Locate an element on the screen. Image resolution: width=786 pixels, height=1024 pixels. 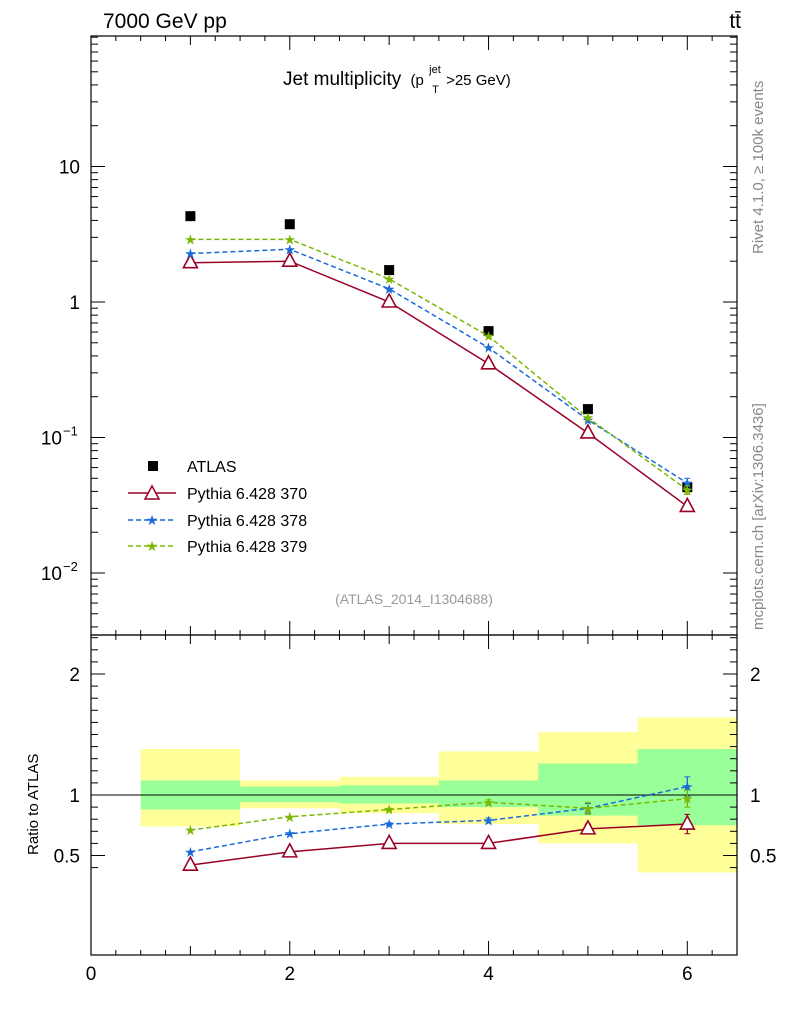
main-ytick-exponent: −1 is located at coordinates (70, 431).